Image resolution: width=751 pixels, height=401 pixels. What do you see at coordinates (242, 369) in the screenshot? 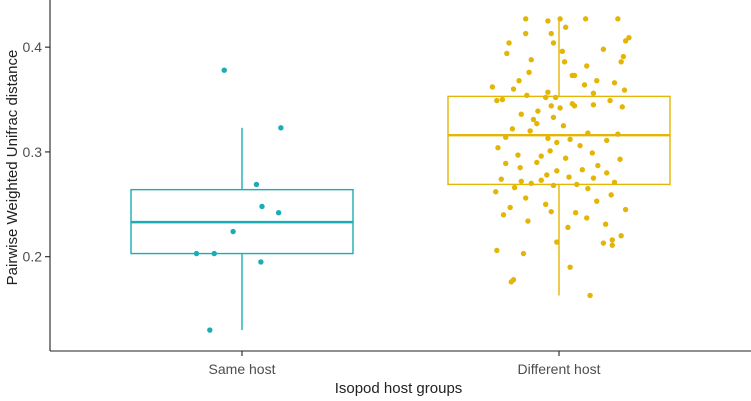
I see `x-tick-label: Same host` at bounding box center [242, 369].